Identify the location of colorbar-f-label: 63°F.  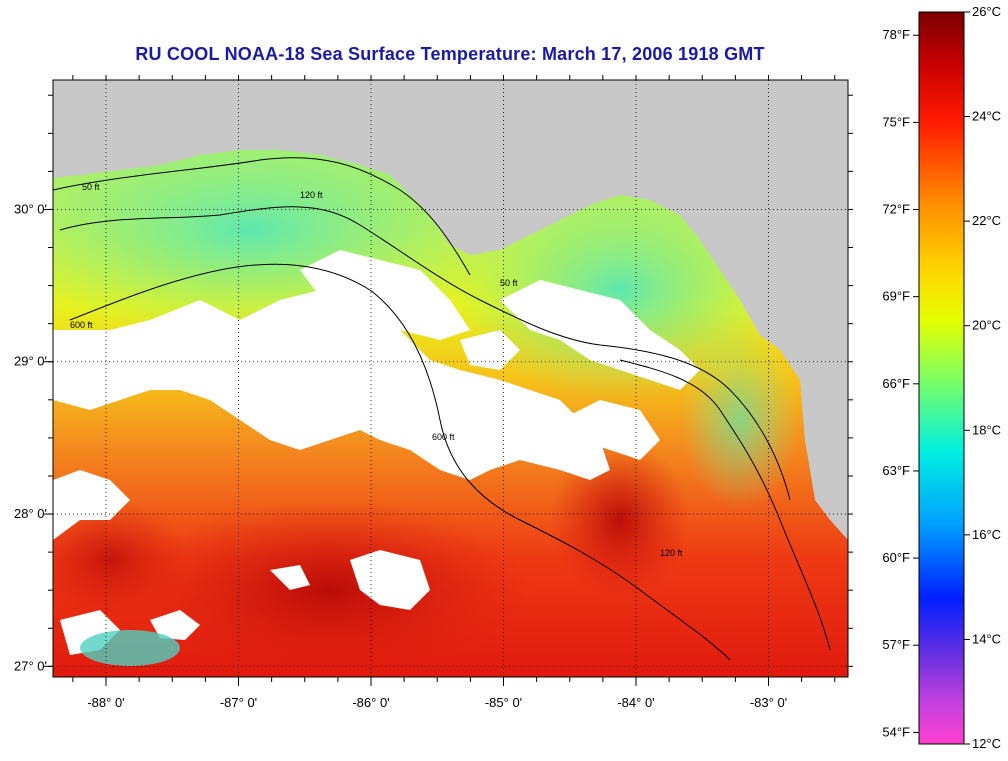
(896, 470).